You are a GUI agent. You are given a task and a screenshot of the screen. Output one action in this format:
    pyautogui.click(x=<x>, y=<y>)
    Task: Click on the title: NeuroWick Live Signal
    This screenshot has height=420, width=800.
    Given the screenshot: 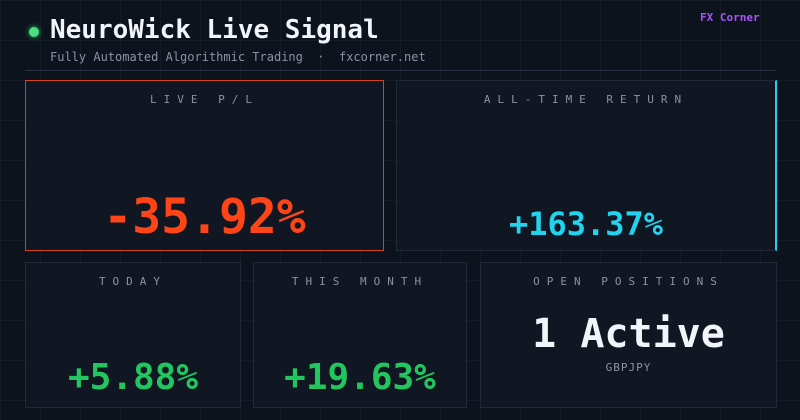 What is the action you would take?
    pyautogui.click(x=214, y=30)
    